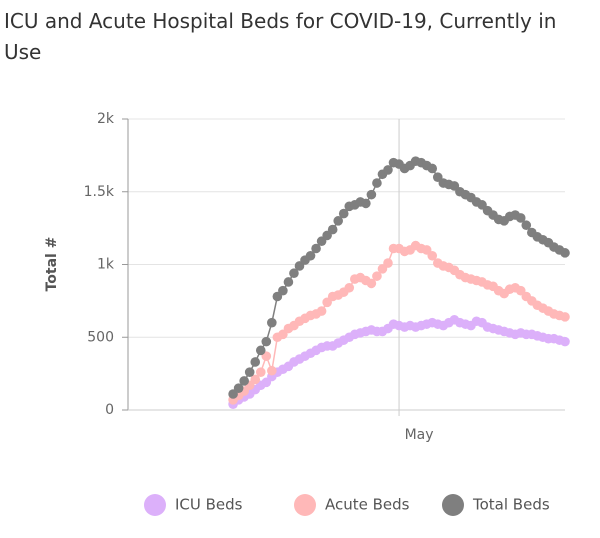 This screenshot has height=538, width=600. I want to click on y-tick-label: 1k, so click(106, 265).